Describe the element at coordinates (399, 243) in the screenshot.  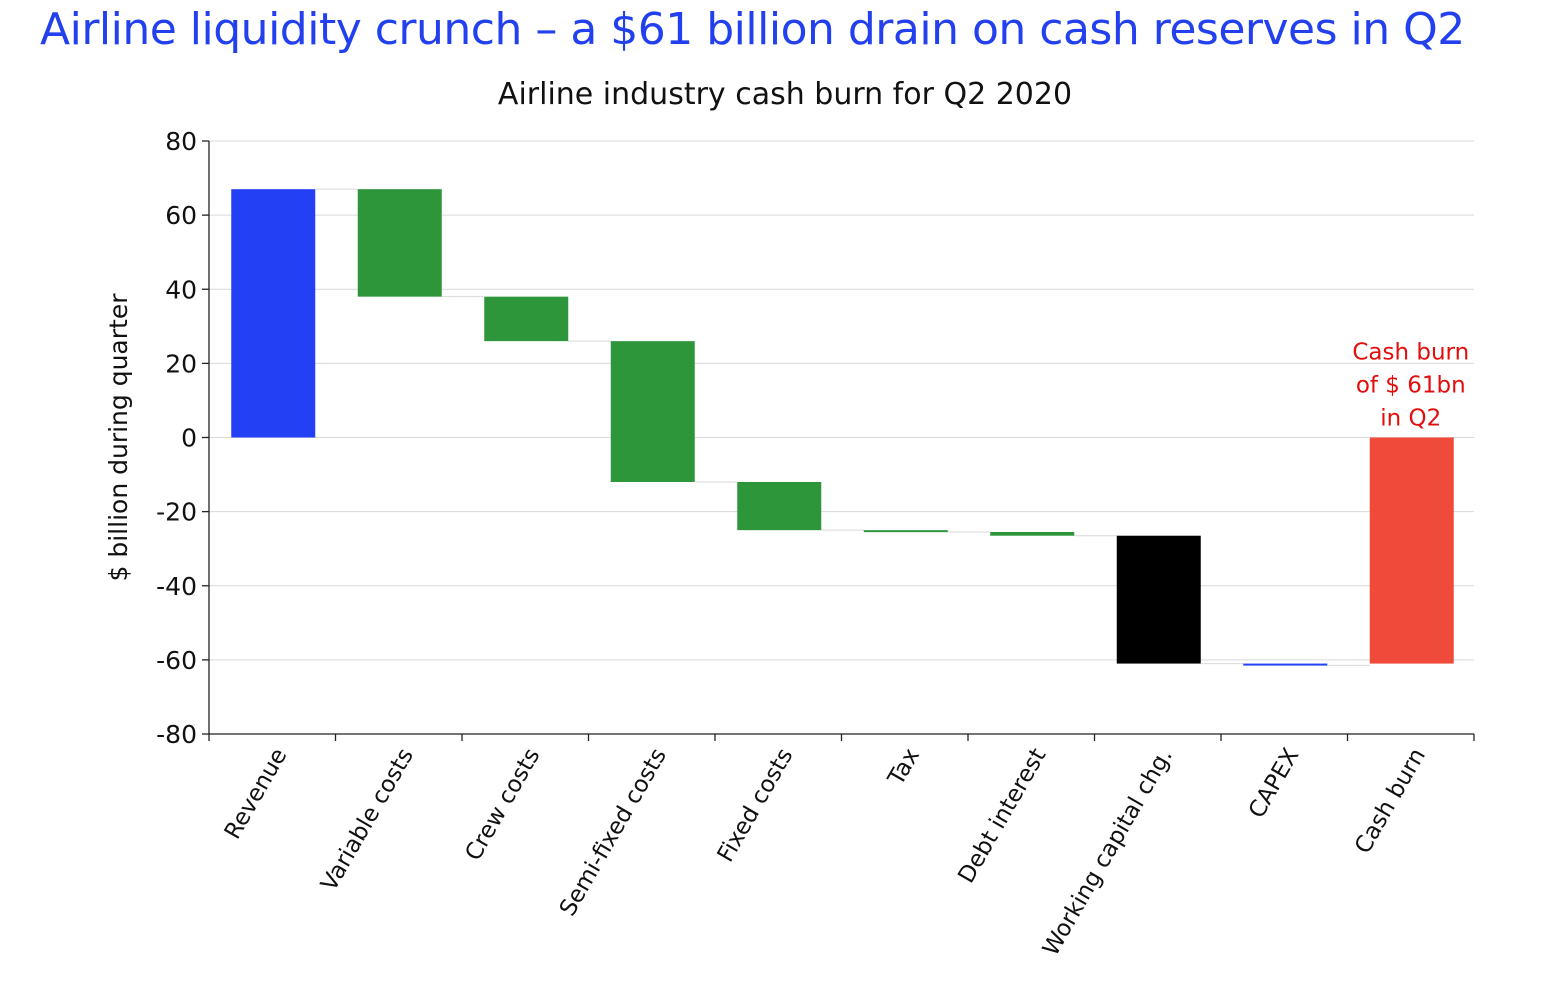
I see `bar-variable-costs` at that location.